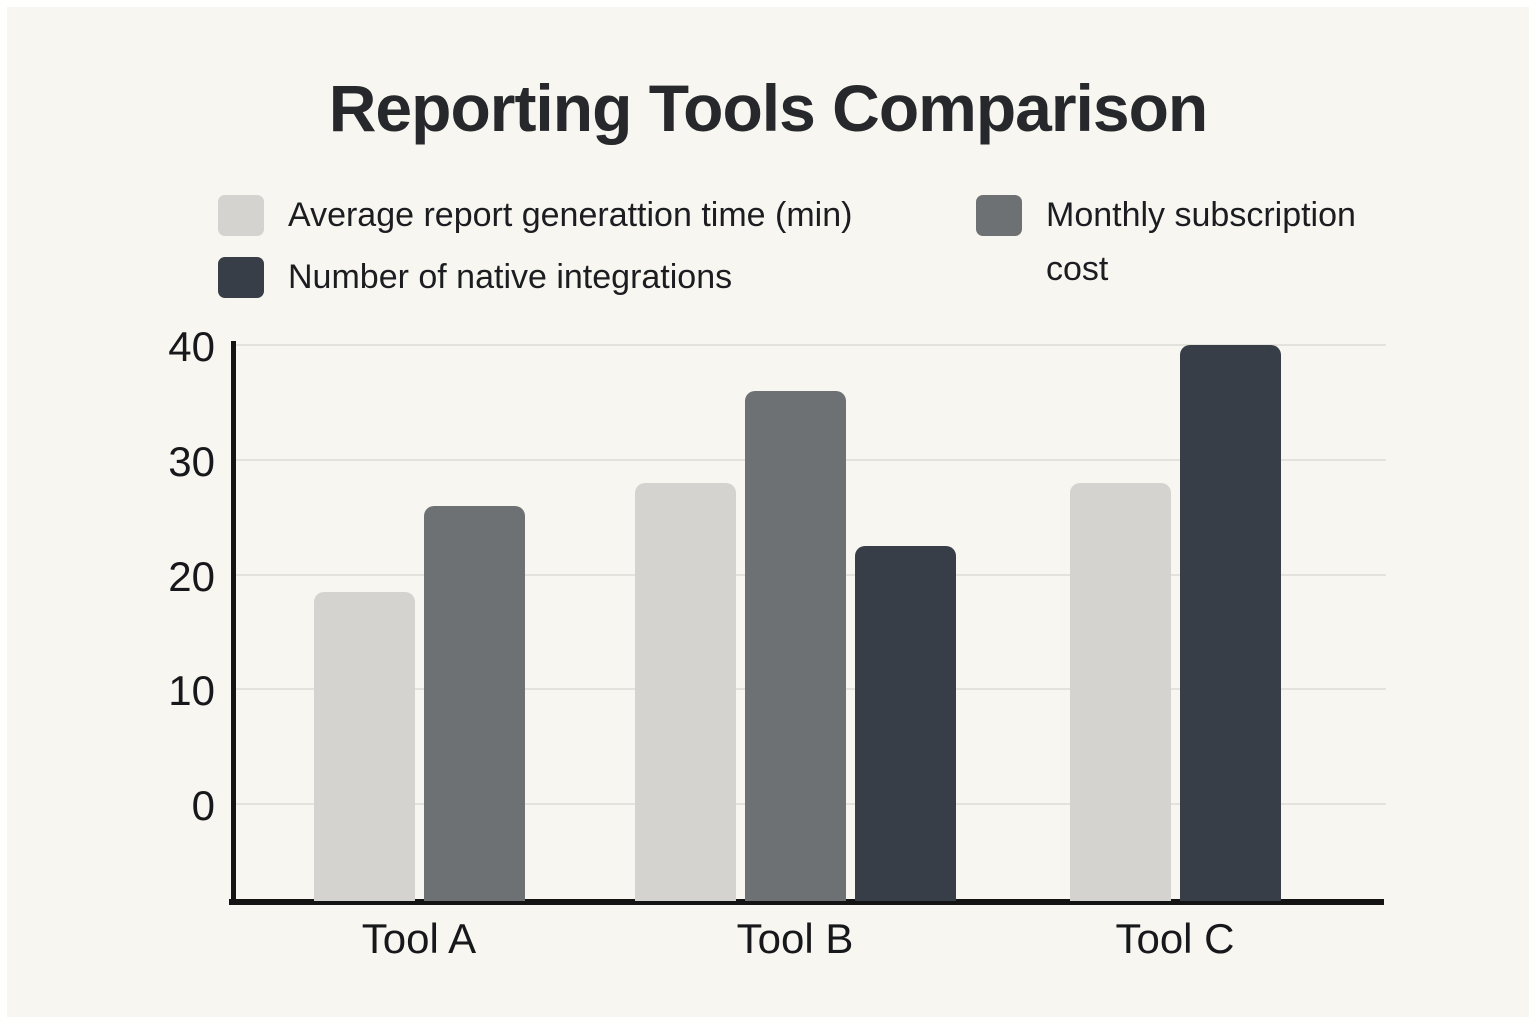 This screenshot has width=1536, height=1024. What do you see at coordinates (510, 277) in the screenshot?
I see `legend-label-native-integrations: Number of native integrations` at bounding box center [510, 277].